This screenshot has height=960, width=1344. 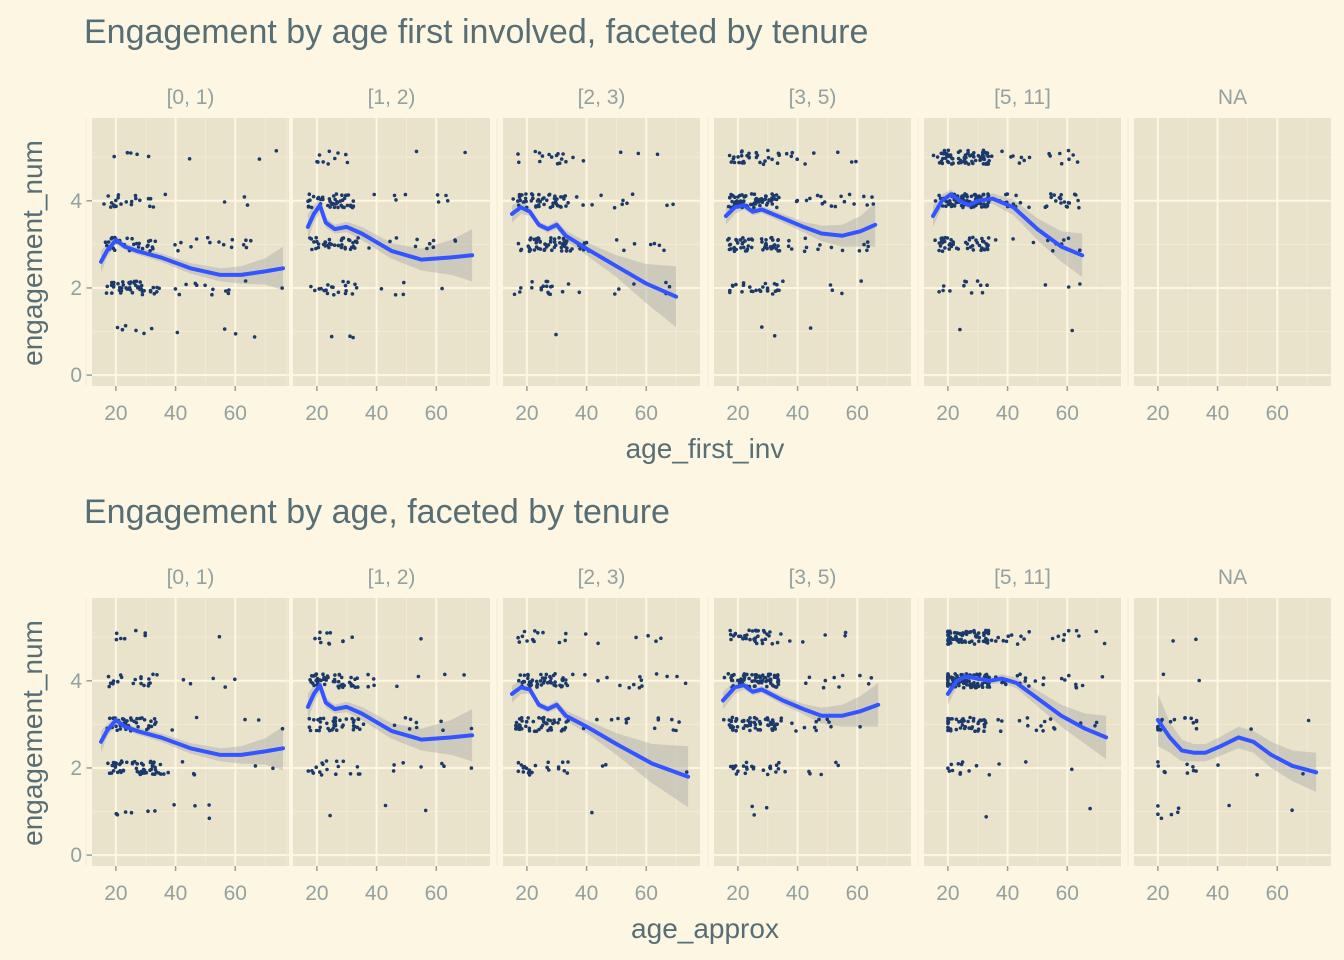 I want to click on x-axis-title: age_first_inv, so click(x=705, y=448).